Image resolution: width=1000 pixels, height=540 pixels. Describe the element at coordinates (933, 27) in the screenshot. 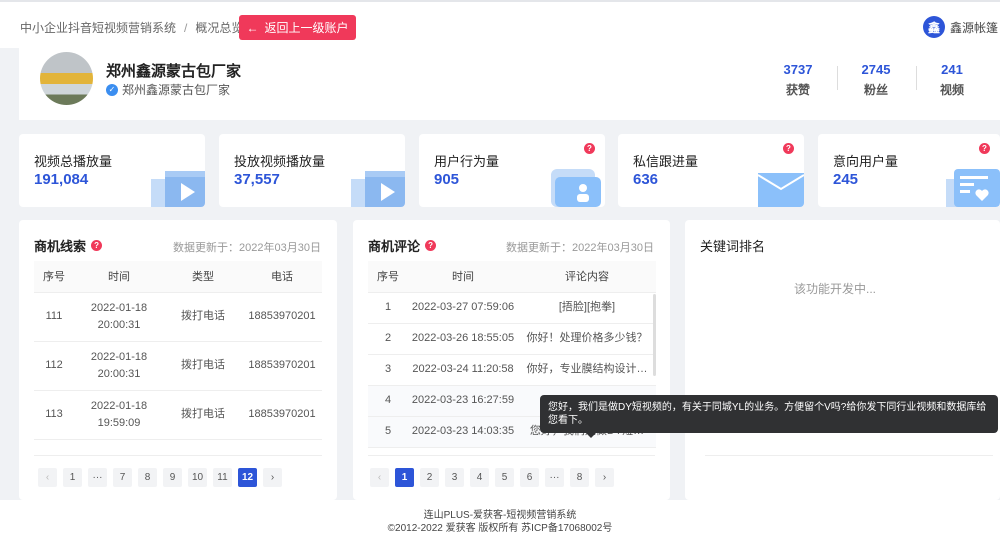

I see `avatar: 鑫` at that location.